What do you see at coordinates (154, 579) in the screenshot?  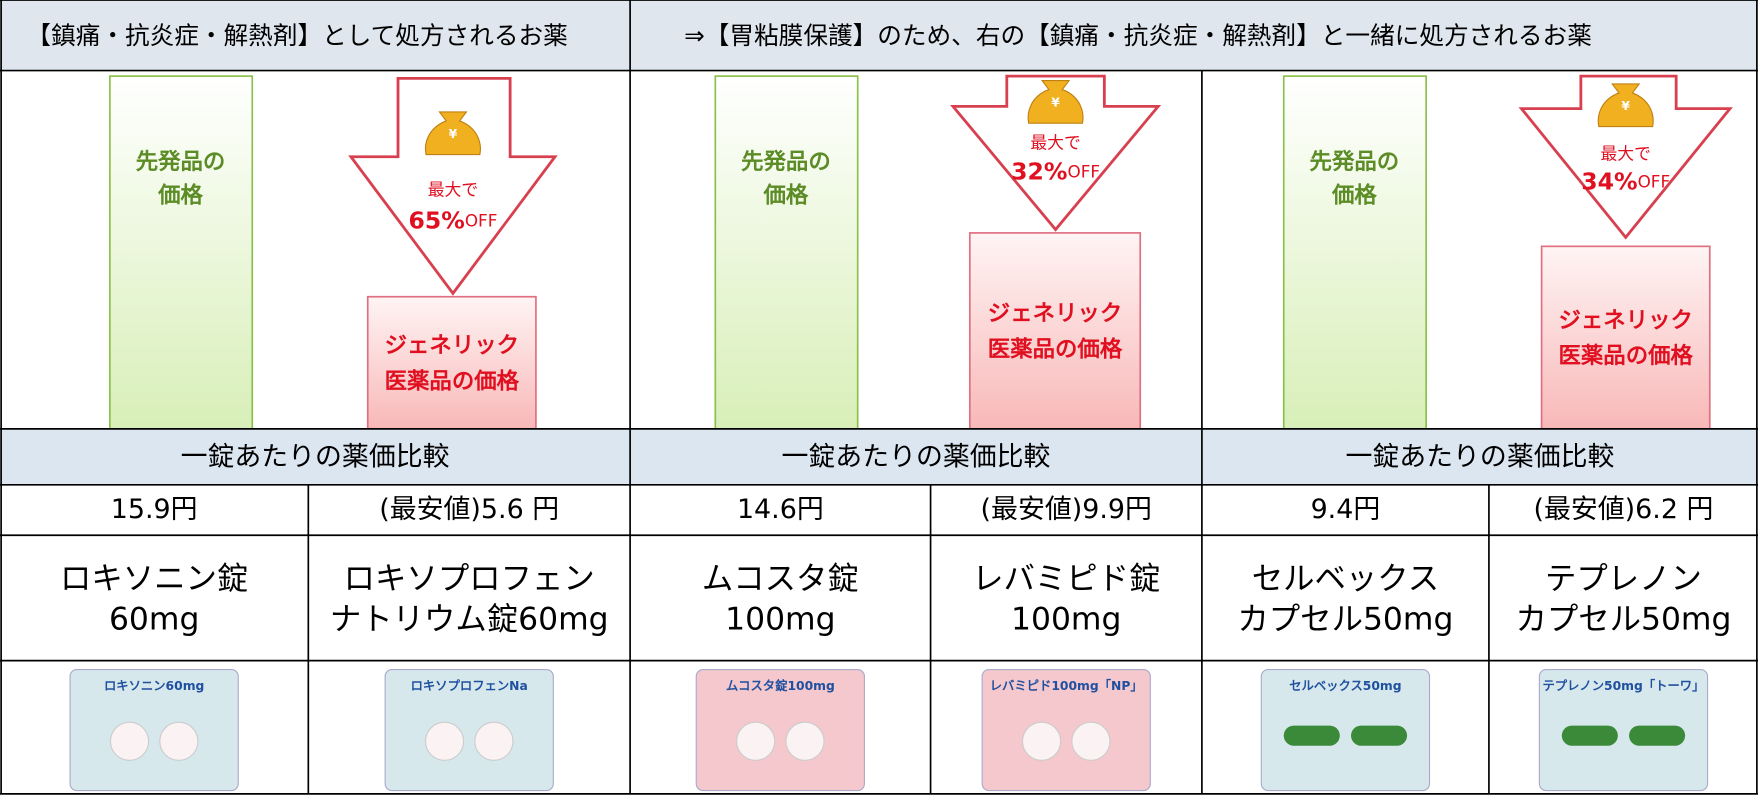 I see `brand-name: ロキソニン錠` at bounding box center [154, 579].